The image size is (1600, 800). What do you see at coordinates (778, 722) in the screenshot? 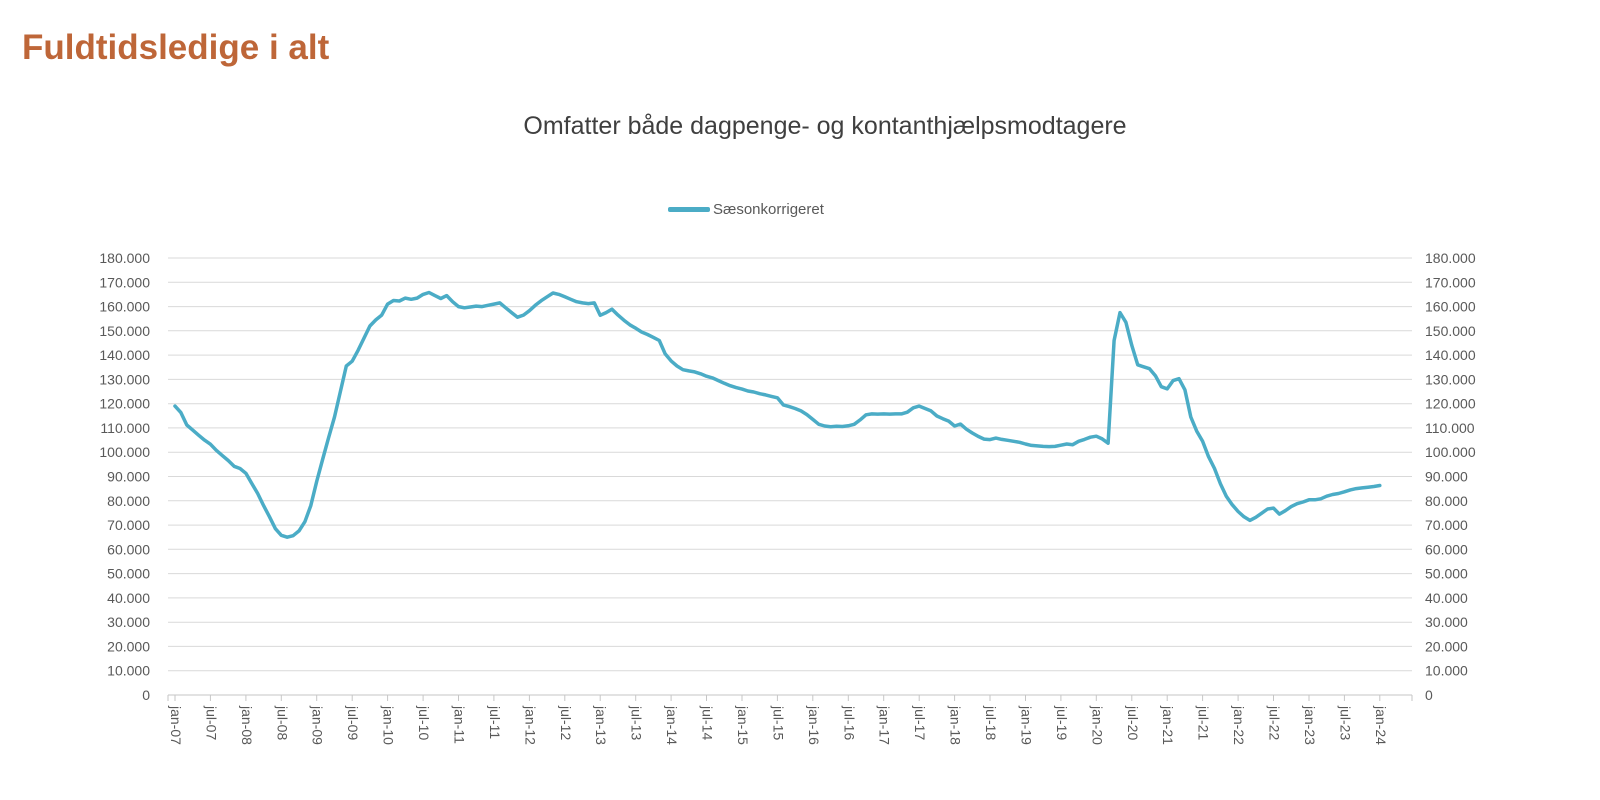
I see `svg-text: jul-15` at bounding box center [778, 722].